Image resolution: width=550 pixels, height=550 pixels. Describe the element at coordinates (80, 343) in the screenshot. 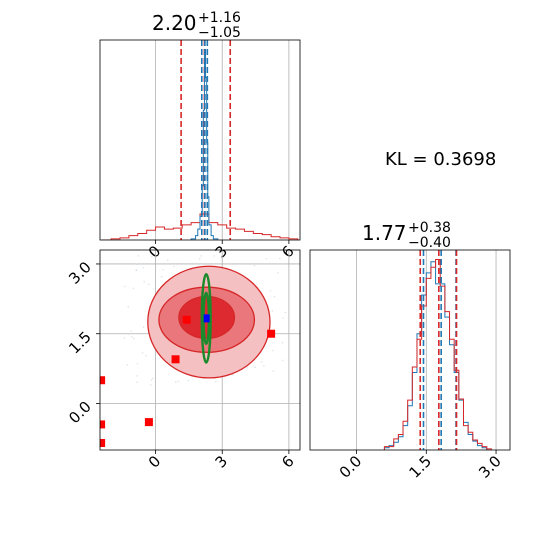

I see `bottom-left-ytick-label-1: 1.5` at that location.